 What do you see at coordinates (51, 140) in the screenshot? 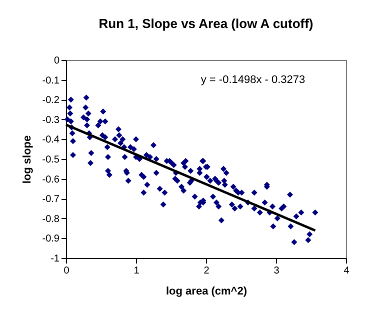
I see `y-tick-label: -0.4` at bounding box center [51, 140].